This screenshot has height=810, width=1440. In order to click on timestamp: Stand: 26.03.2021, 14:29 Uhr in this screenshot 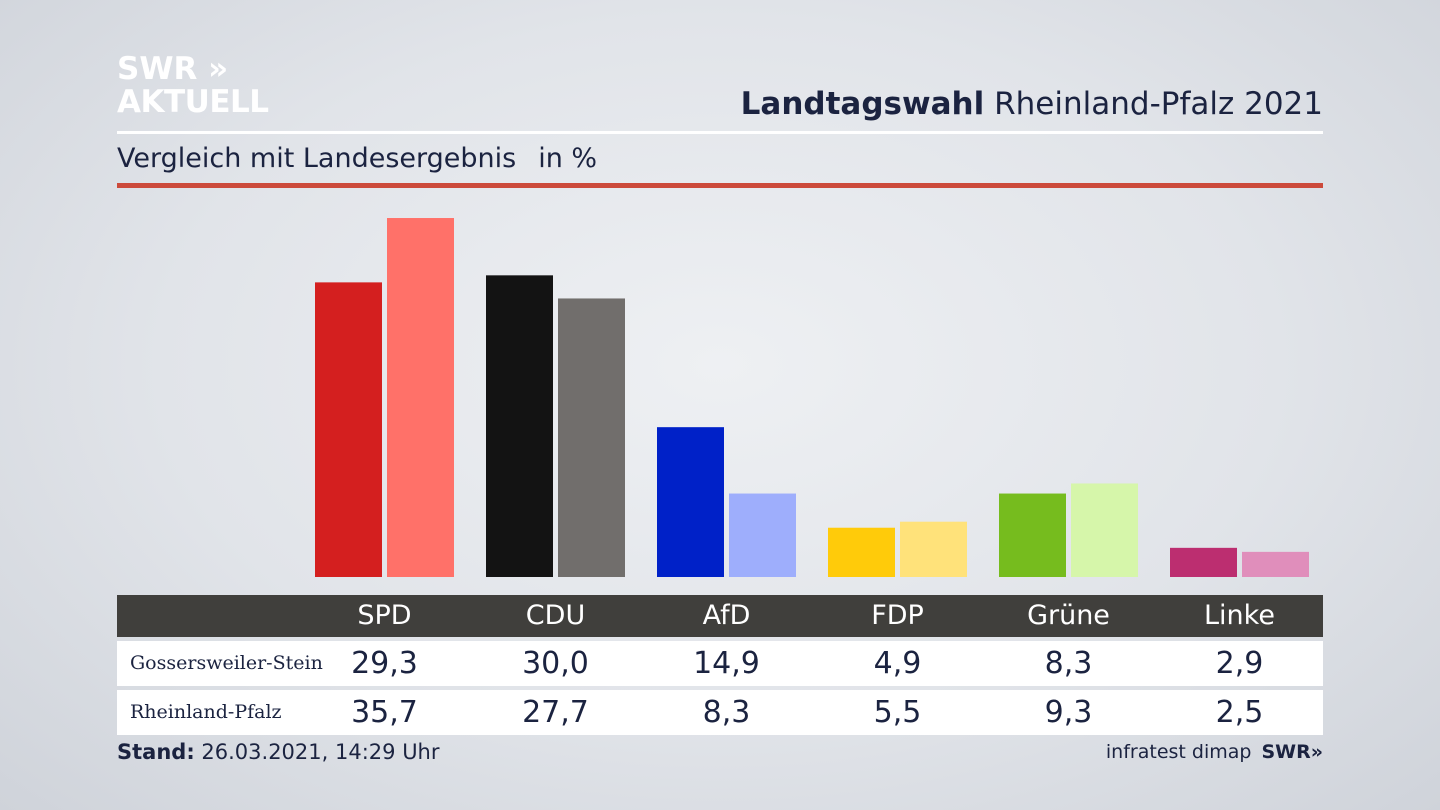, I will do `click(278, 752)`.